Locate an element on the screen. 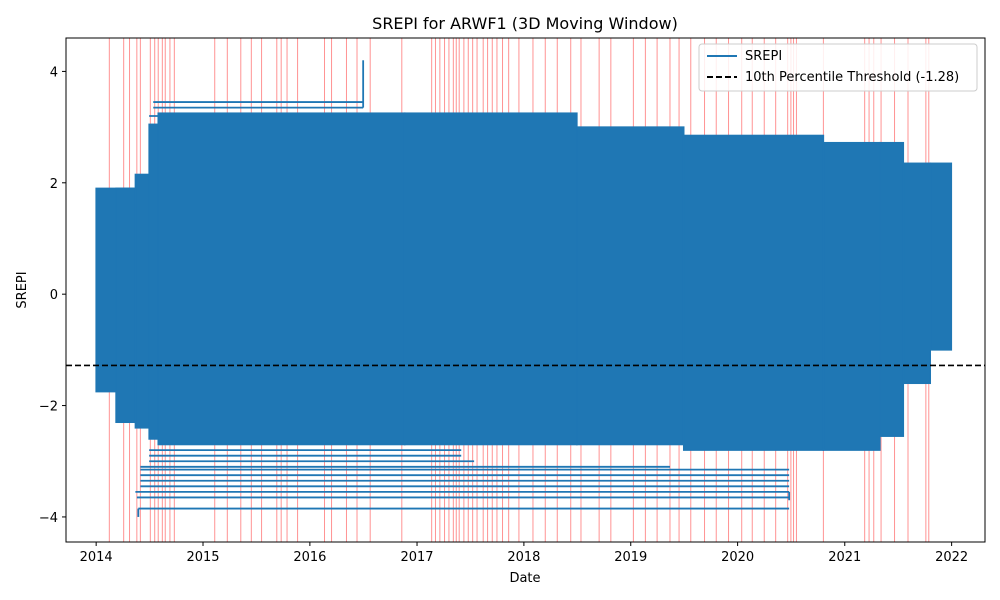  x-axis-ticks: 2014 2015 2016 2017 2018 2019 2020 2021 2022 is located at coordinates (524, 553).